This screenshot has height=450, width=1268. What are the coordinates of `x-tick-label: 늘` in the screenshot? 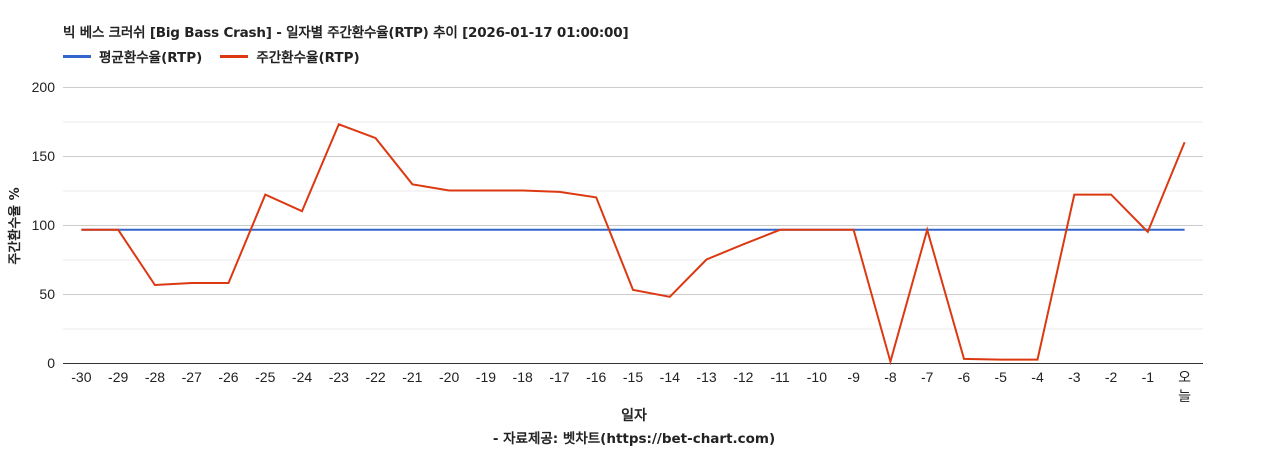 It's located at (1184, 396).